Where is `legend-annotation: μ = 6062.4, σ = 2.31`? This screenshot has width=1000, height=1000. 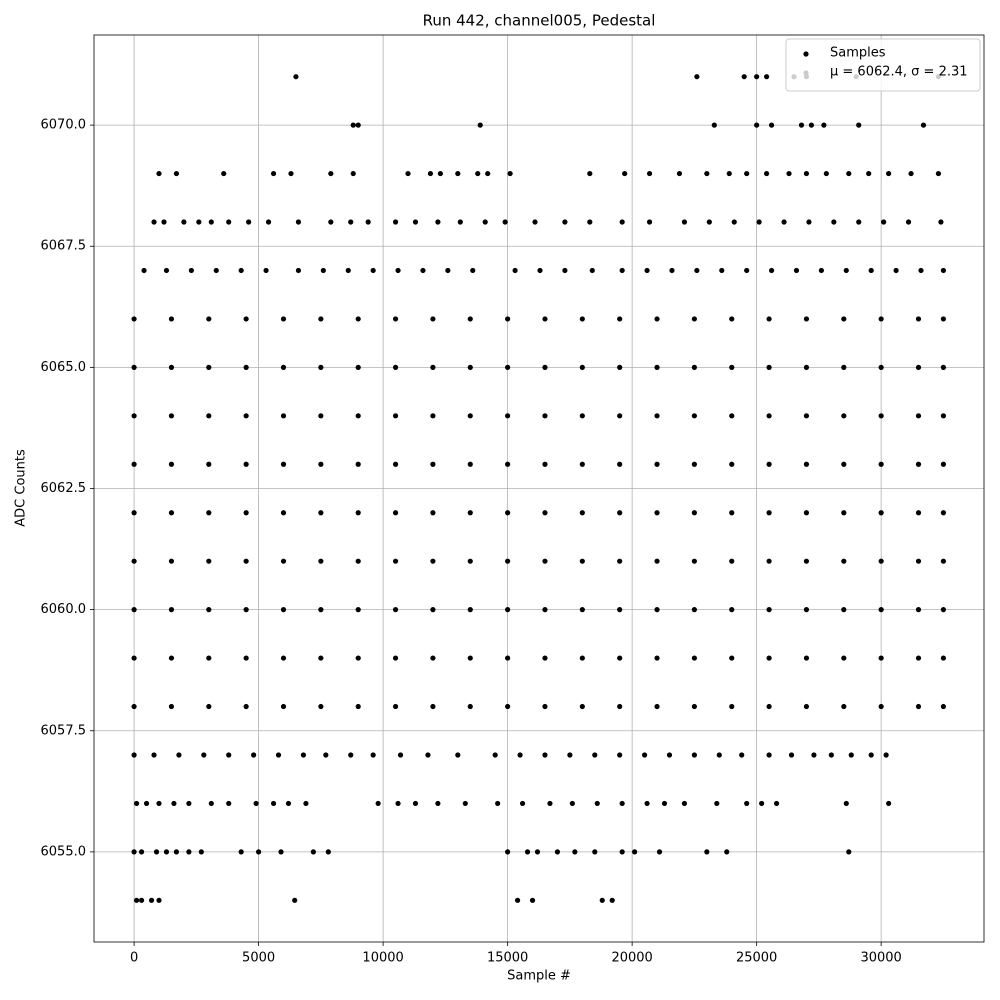 legend-annotation: μ = 6062.4, σ = 2.31 is located at coordinates (899, 72).